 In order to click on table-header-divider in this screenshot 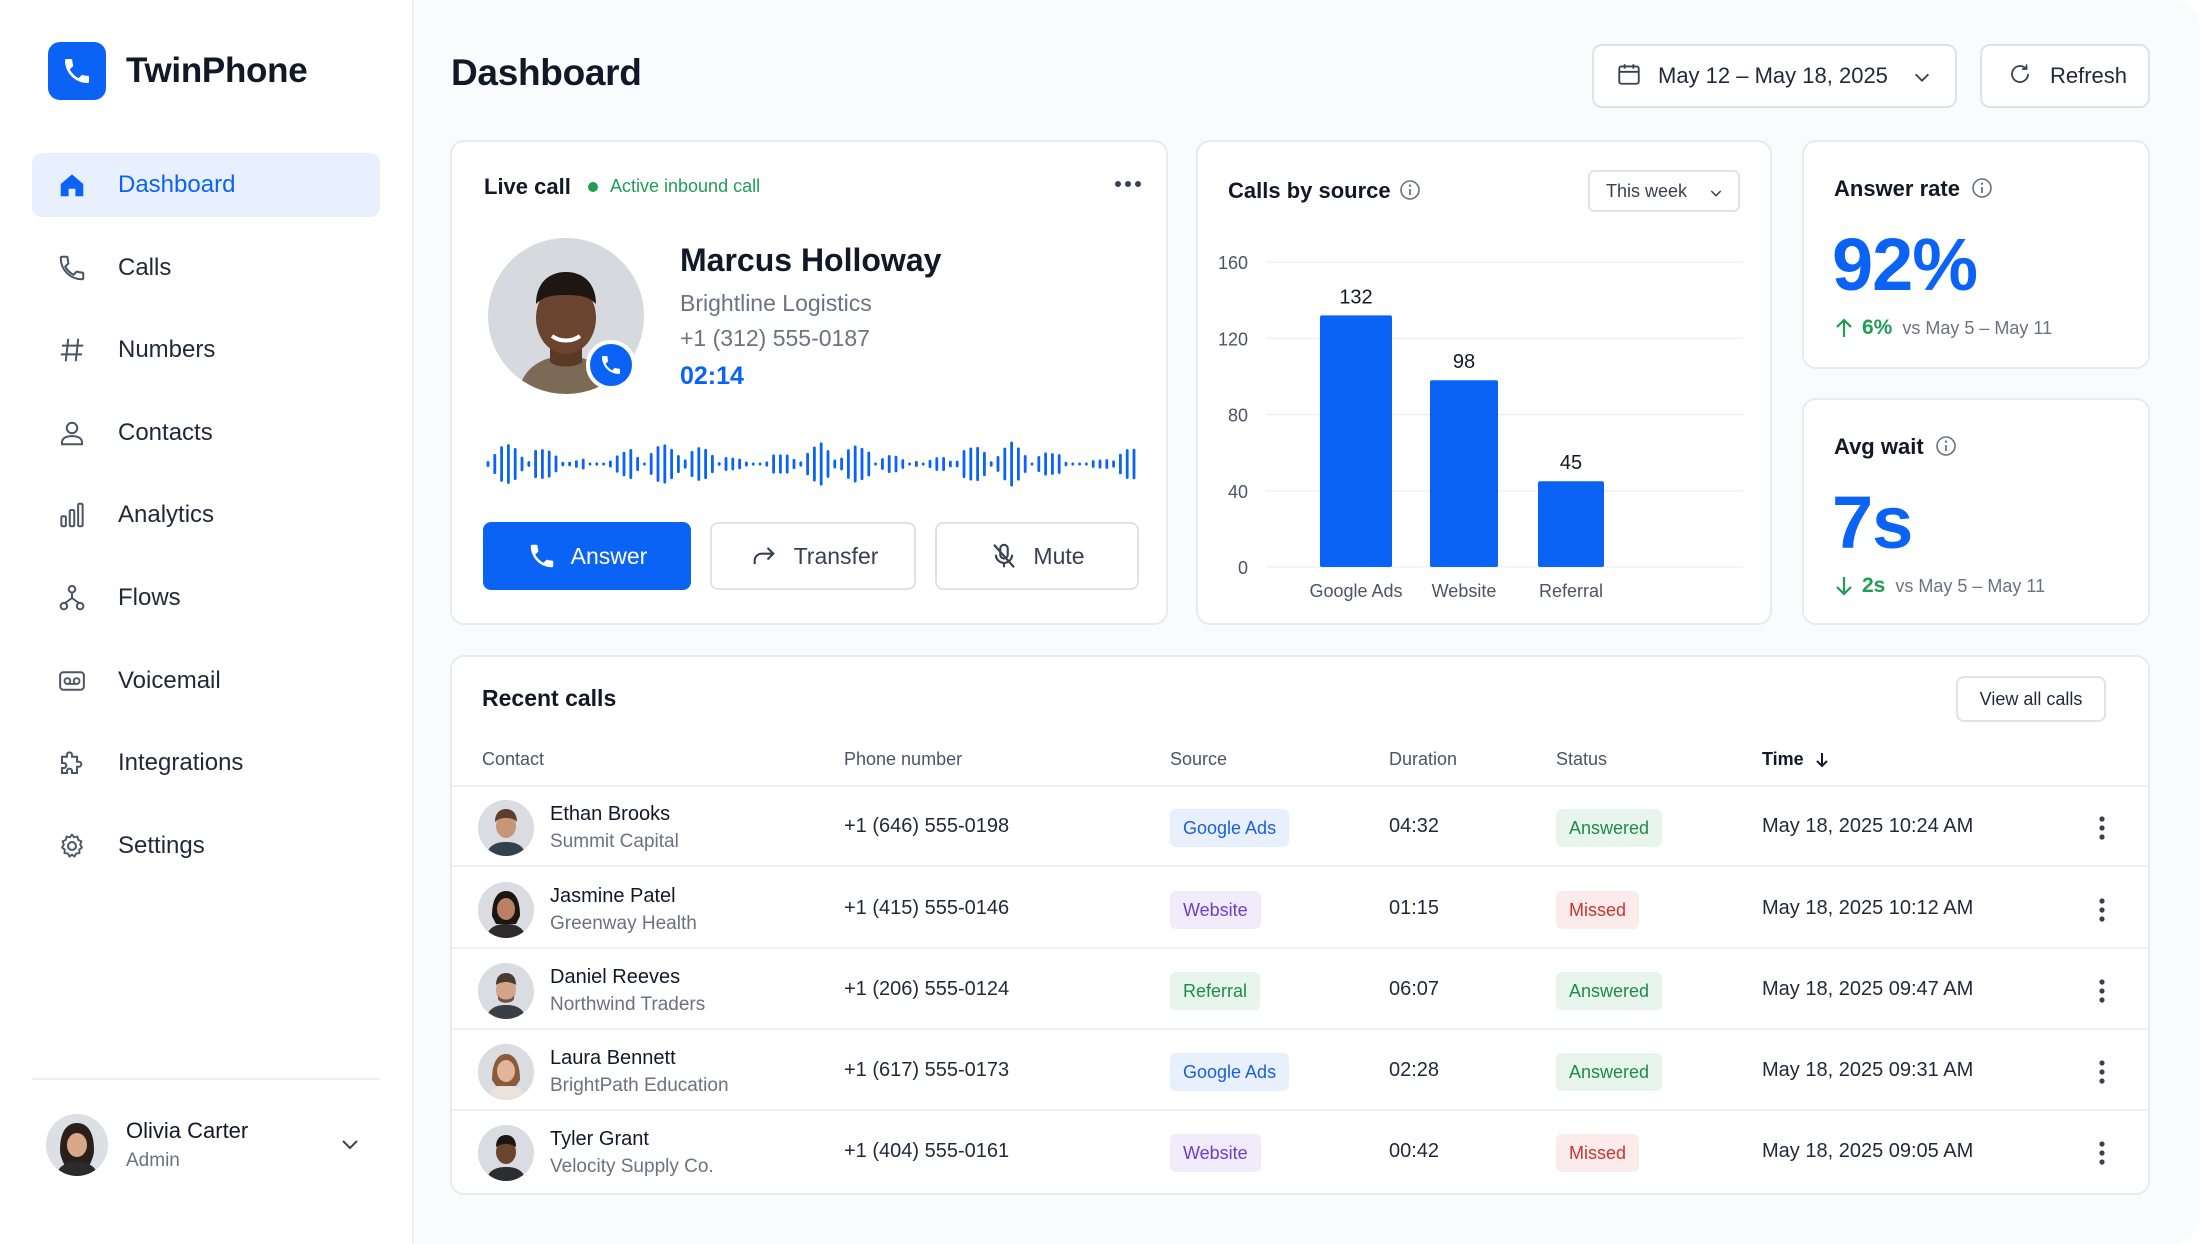, I will do `click(1301, 786)`.